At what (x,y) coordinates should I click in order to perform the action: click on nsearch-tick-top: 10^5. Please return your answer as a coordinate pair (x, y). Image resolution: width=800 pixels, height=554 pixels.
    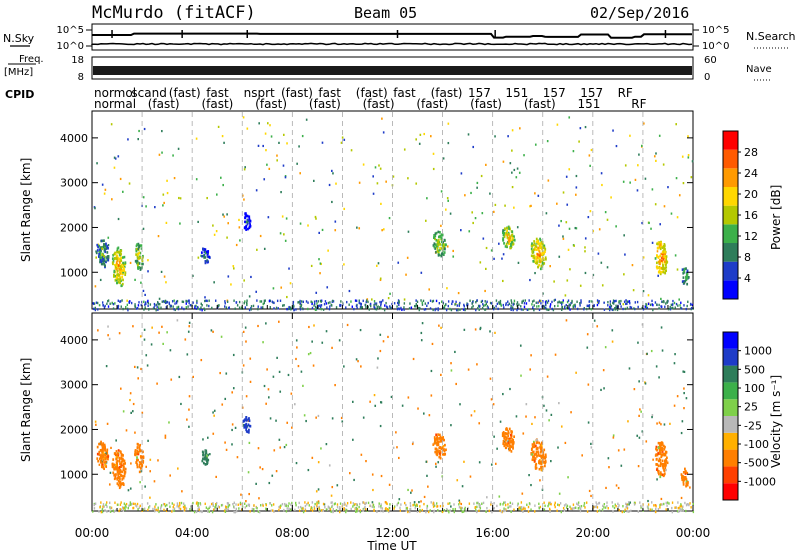
    Looking at the image, I should click on (715, 30).